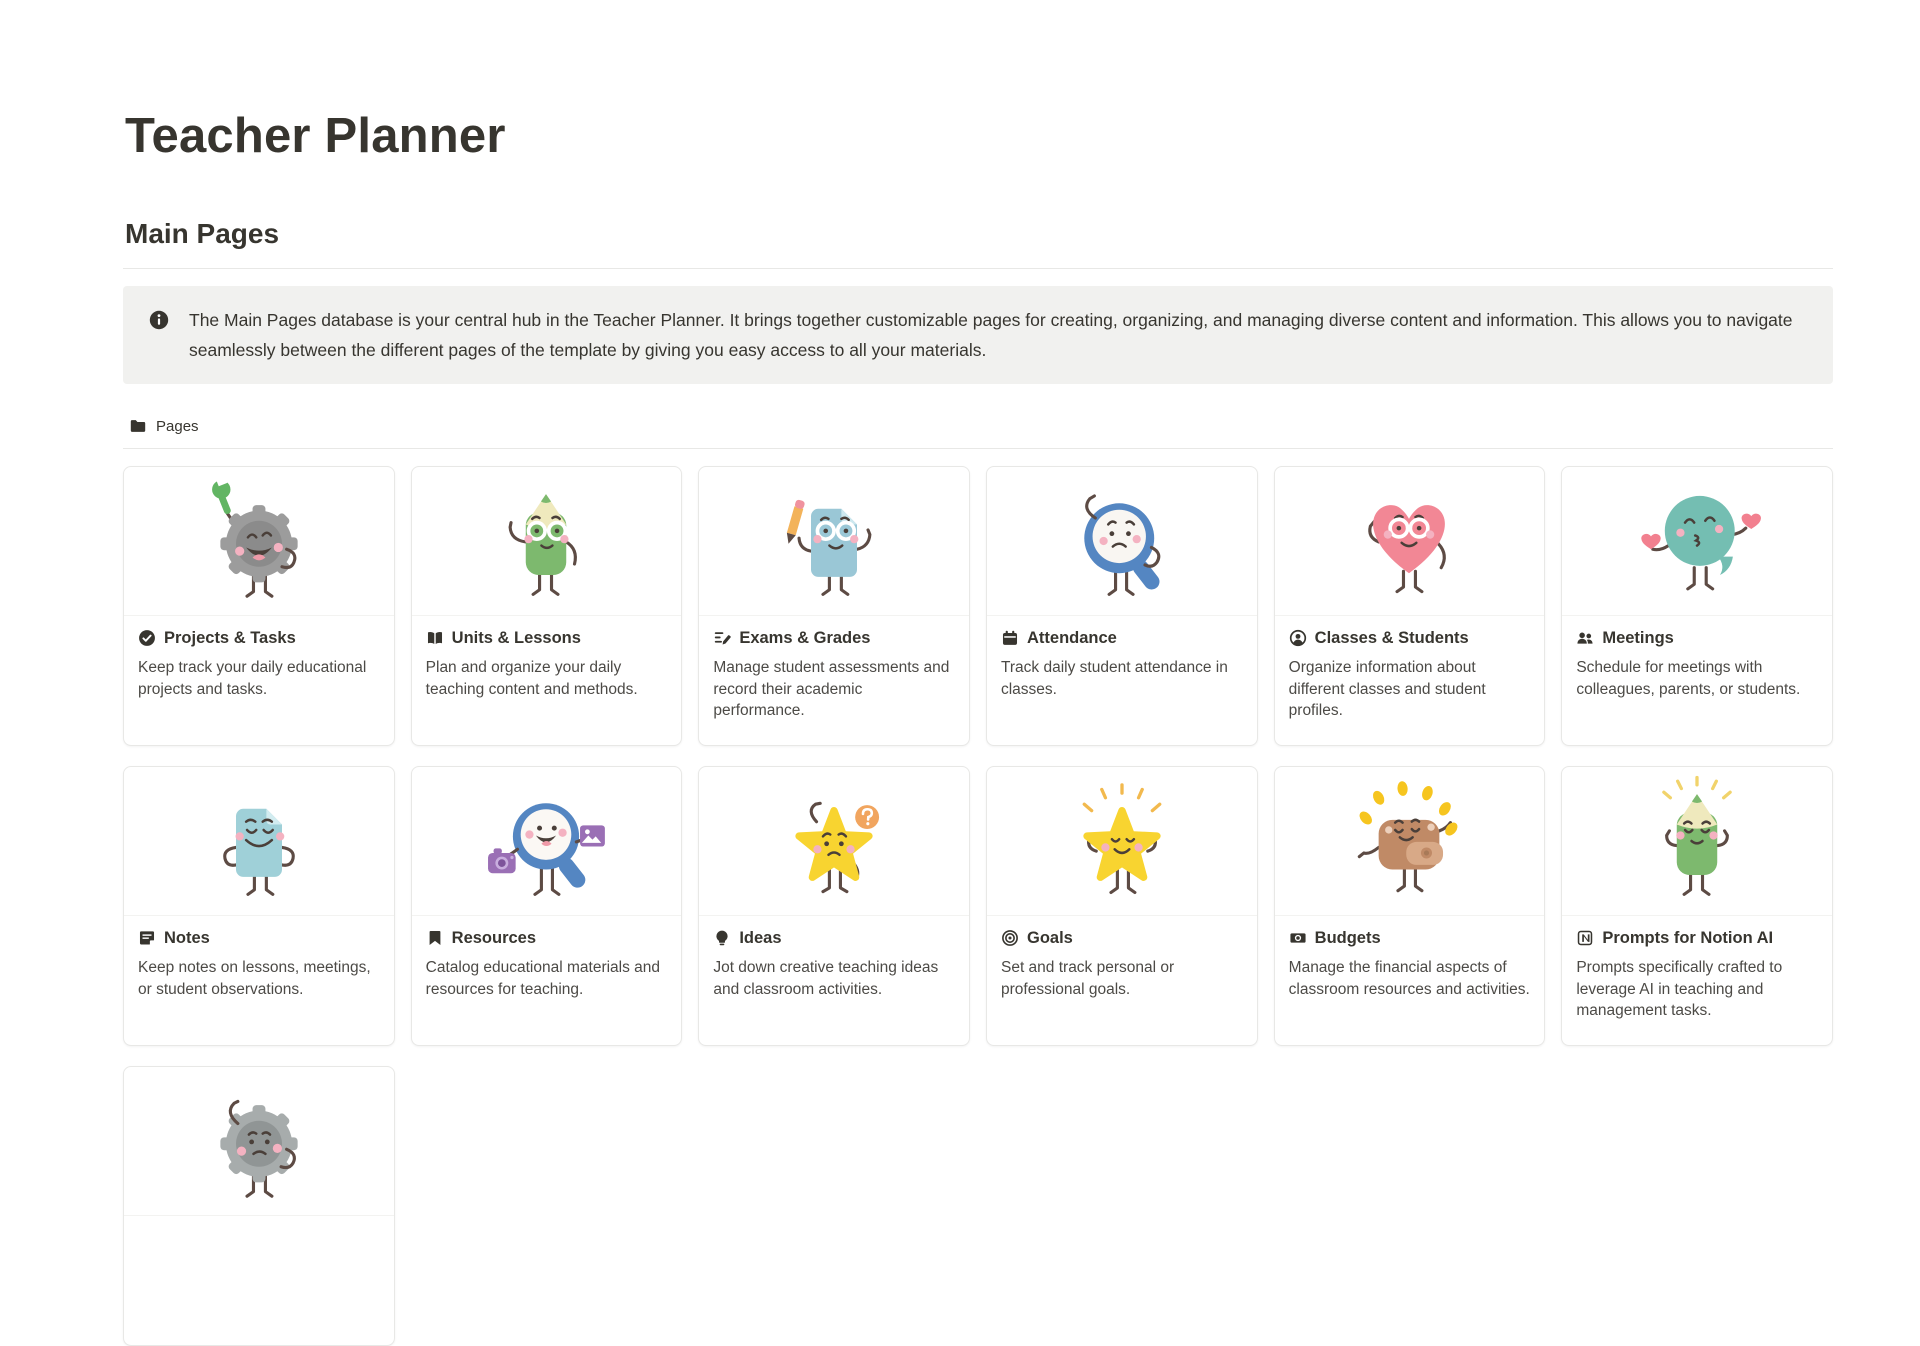 The image size is (1920, 1346). What do you see at coordinates (546, 541) in the screenshot?
I see `green-pencil-glasses-illustration` at bounding box center [546, 541].